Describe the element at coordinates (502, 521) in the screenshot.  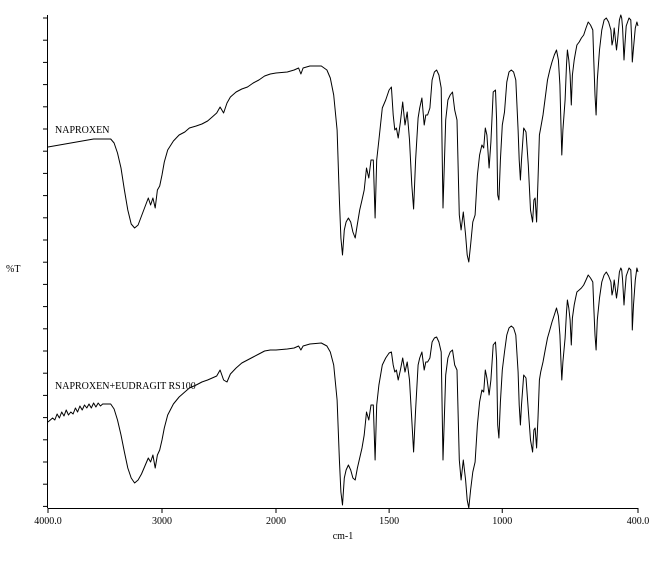
I see `x-tick-label: 1000` at that location.